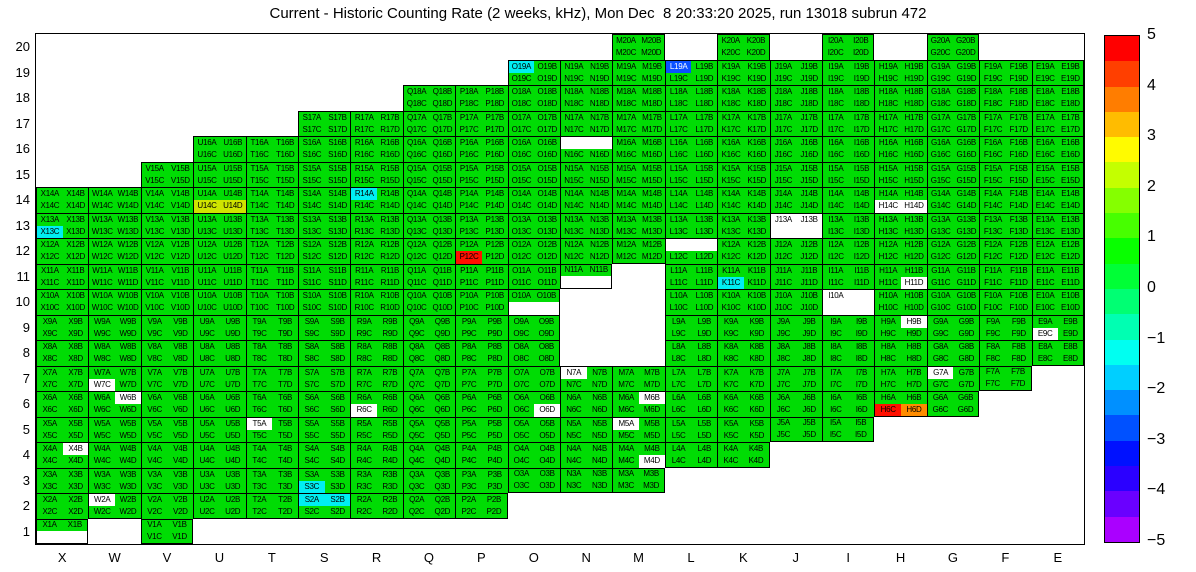 The width and height of the screenshot is (1196, 572). What do you see at coordinates (836, 104) in the screenshot?
I see `quadrant-I18C: I18C` at bounding box center [836, 104].